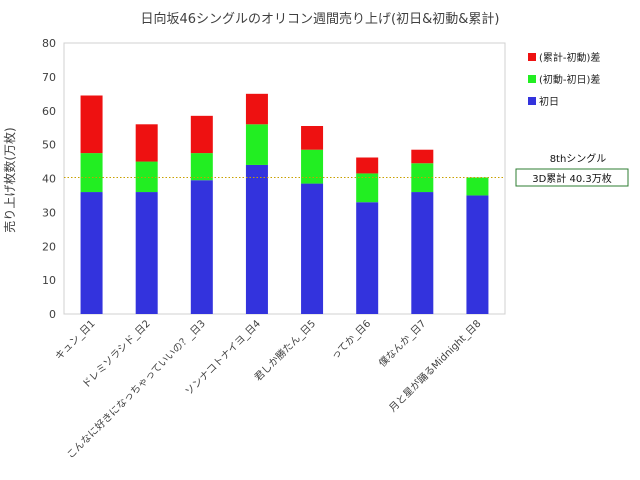  I want to click on category-label: ってか_日6, so click(351, 340).